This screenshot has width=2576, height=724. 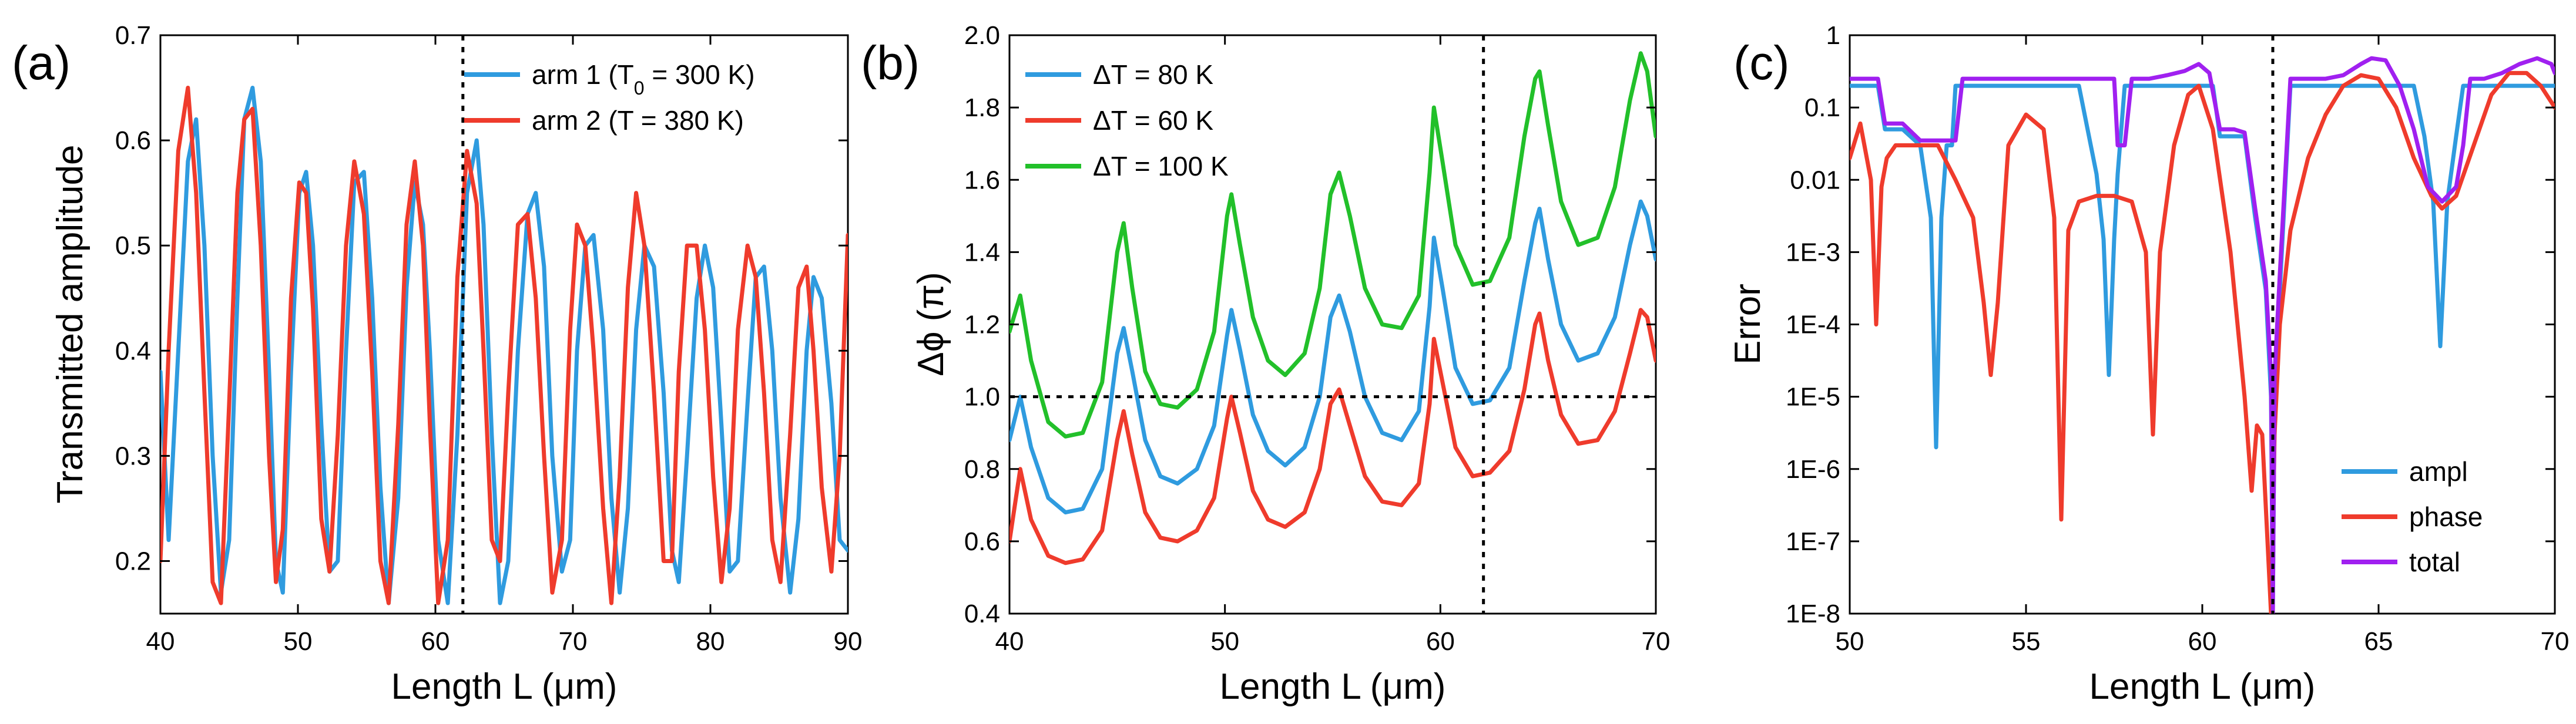 What do you see at coordinates (848, 641) in the screenshot?
I see `x-tick-label: 90` at bounding box center [848, 641].